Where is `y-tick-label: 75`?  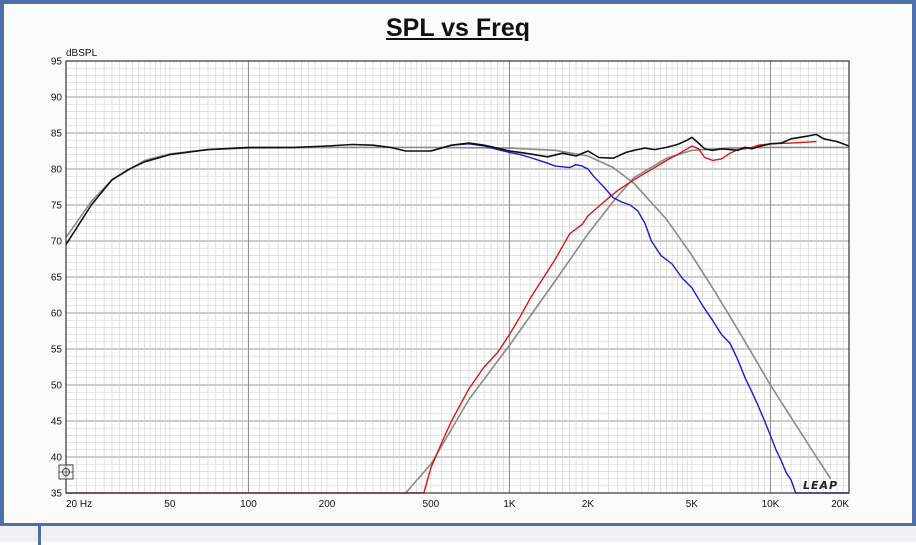
y-tick-label: 75 is located at coordinates (57, 206).